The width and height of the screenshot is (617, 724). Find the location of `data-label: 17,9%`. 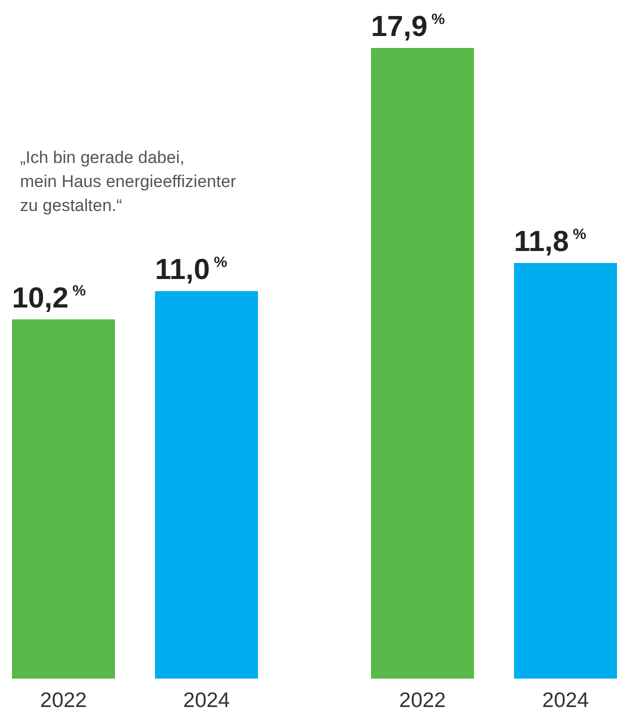

data-label: 17,9% is located at coordinates (408, 27).